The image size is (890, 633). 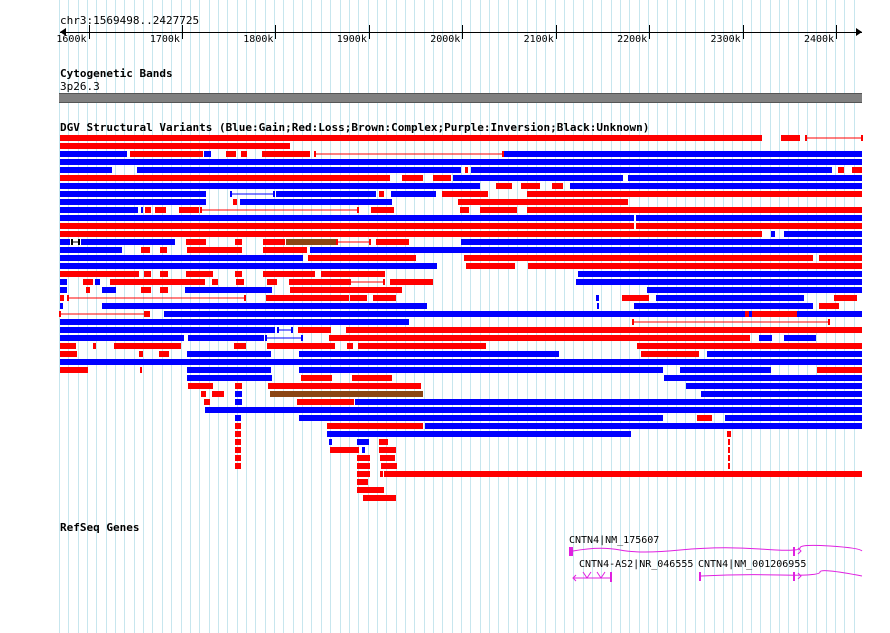 I want to click on gene-label: CNTN4|NM_001206955, so click(x=752, y=564).